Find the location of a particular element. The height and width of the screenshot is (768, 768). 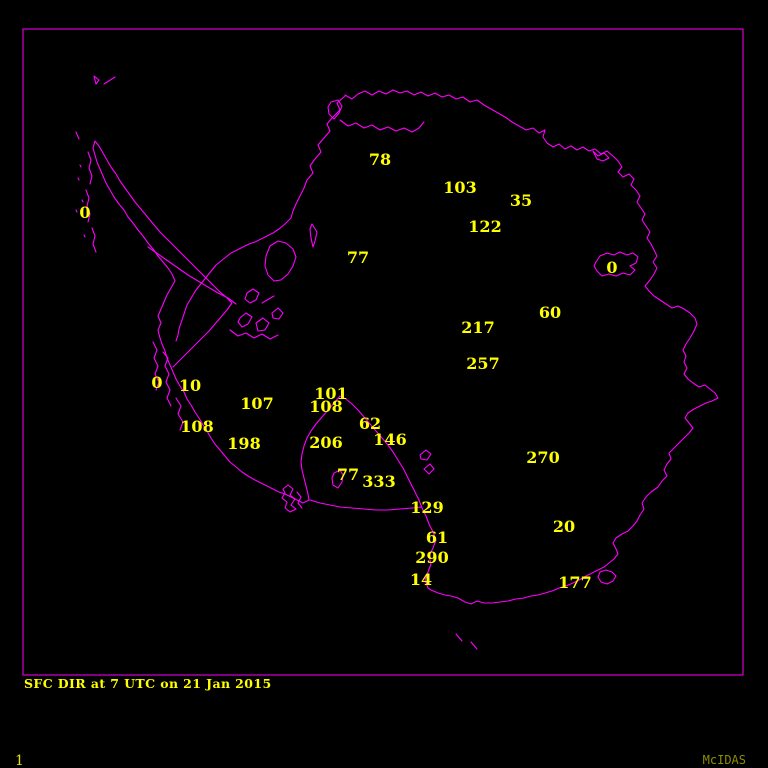

station-value: 290 is located at coordinates (431, 557).